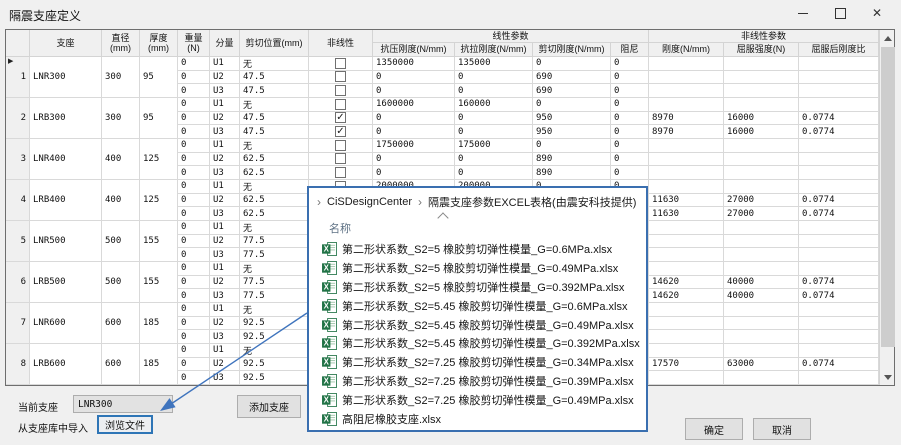 The width and height of the screenshot is (901, 445). Describe the element at coordinates (274, 282) in the screenshot. I see `cell-shear-position: 77.5` at that location.